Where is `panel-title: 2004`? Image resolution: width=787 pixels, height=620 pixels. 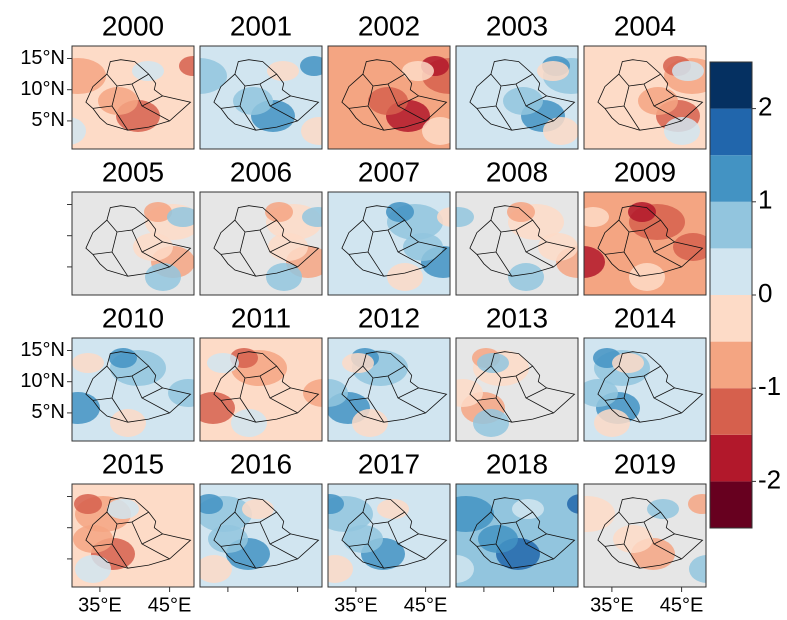 panel-title: 2004 is located at coordinates (645, 25).